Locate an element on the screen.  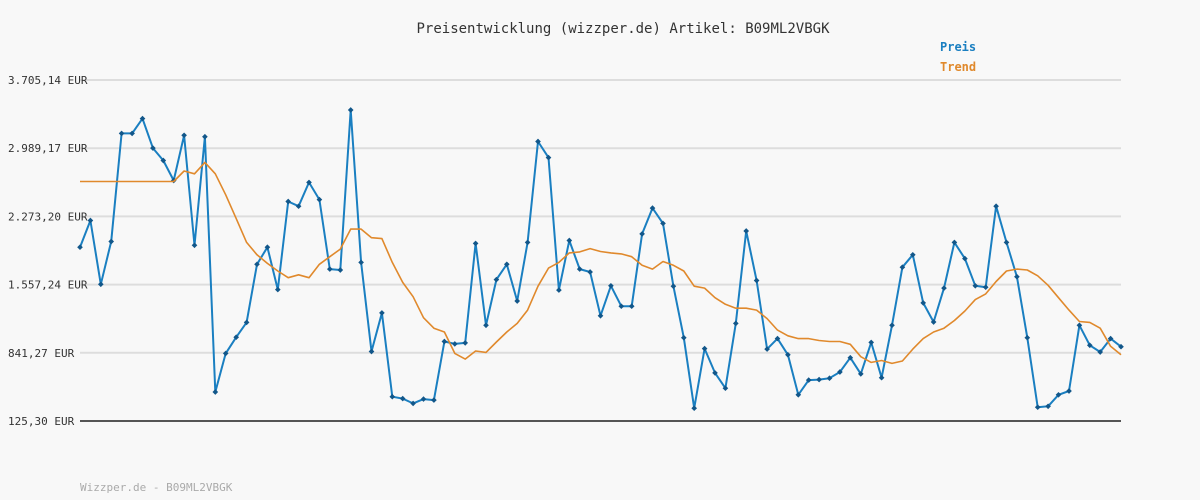
footer-text: Wizzper.de - B09ML2VBGK is located at coordinates (156, 487).